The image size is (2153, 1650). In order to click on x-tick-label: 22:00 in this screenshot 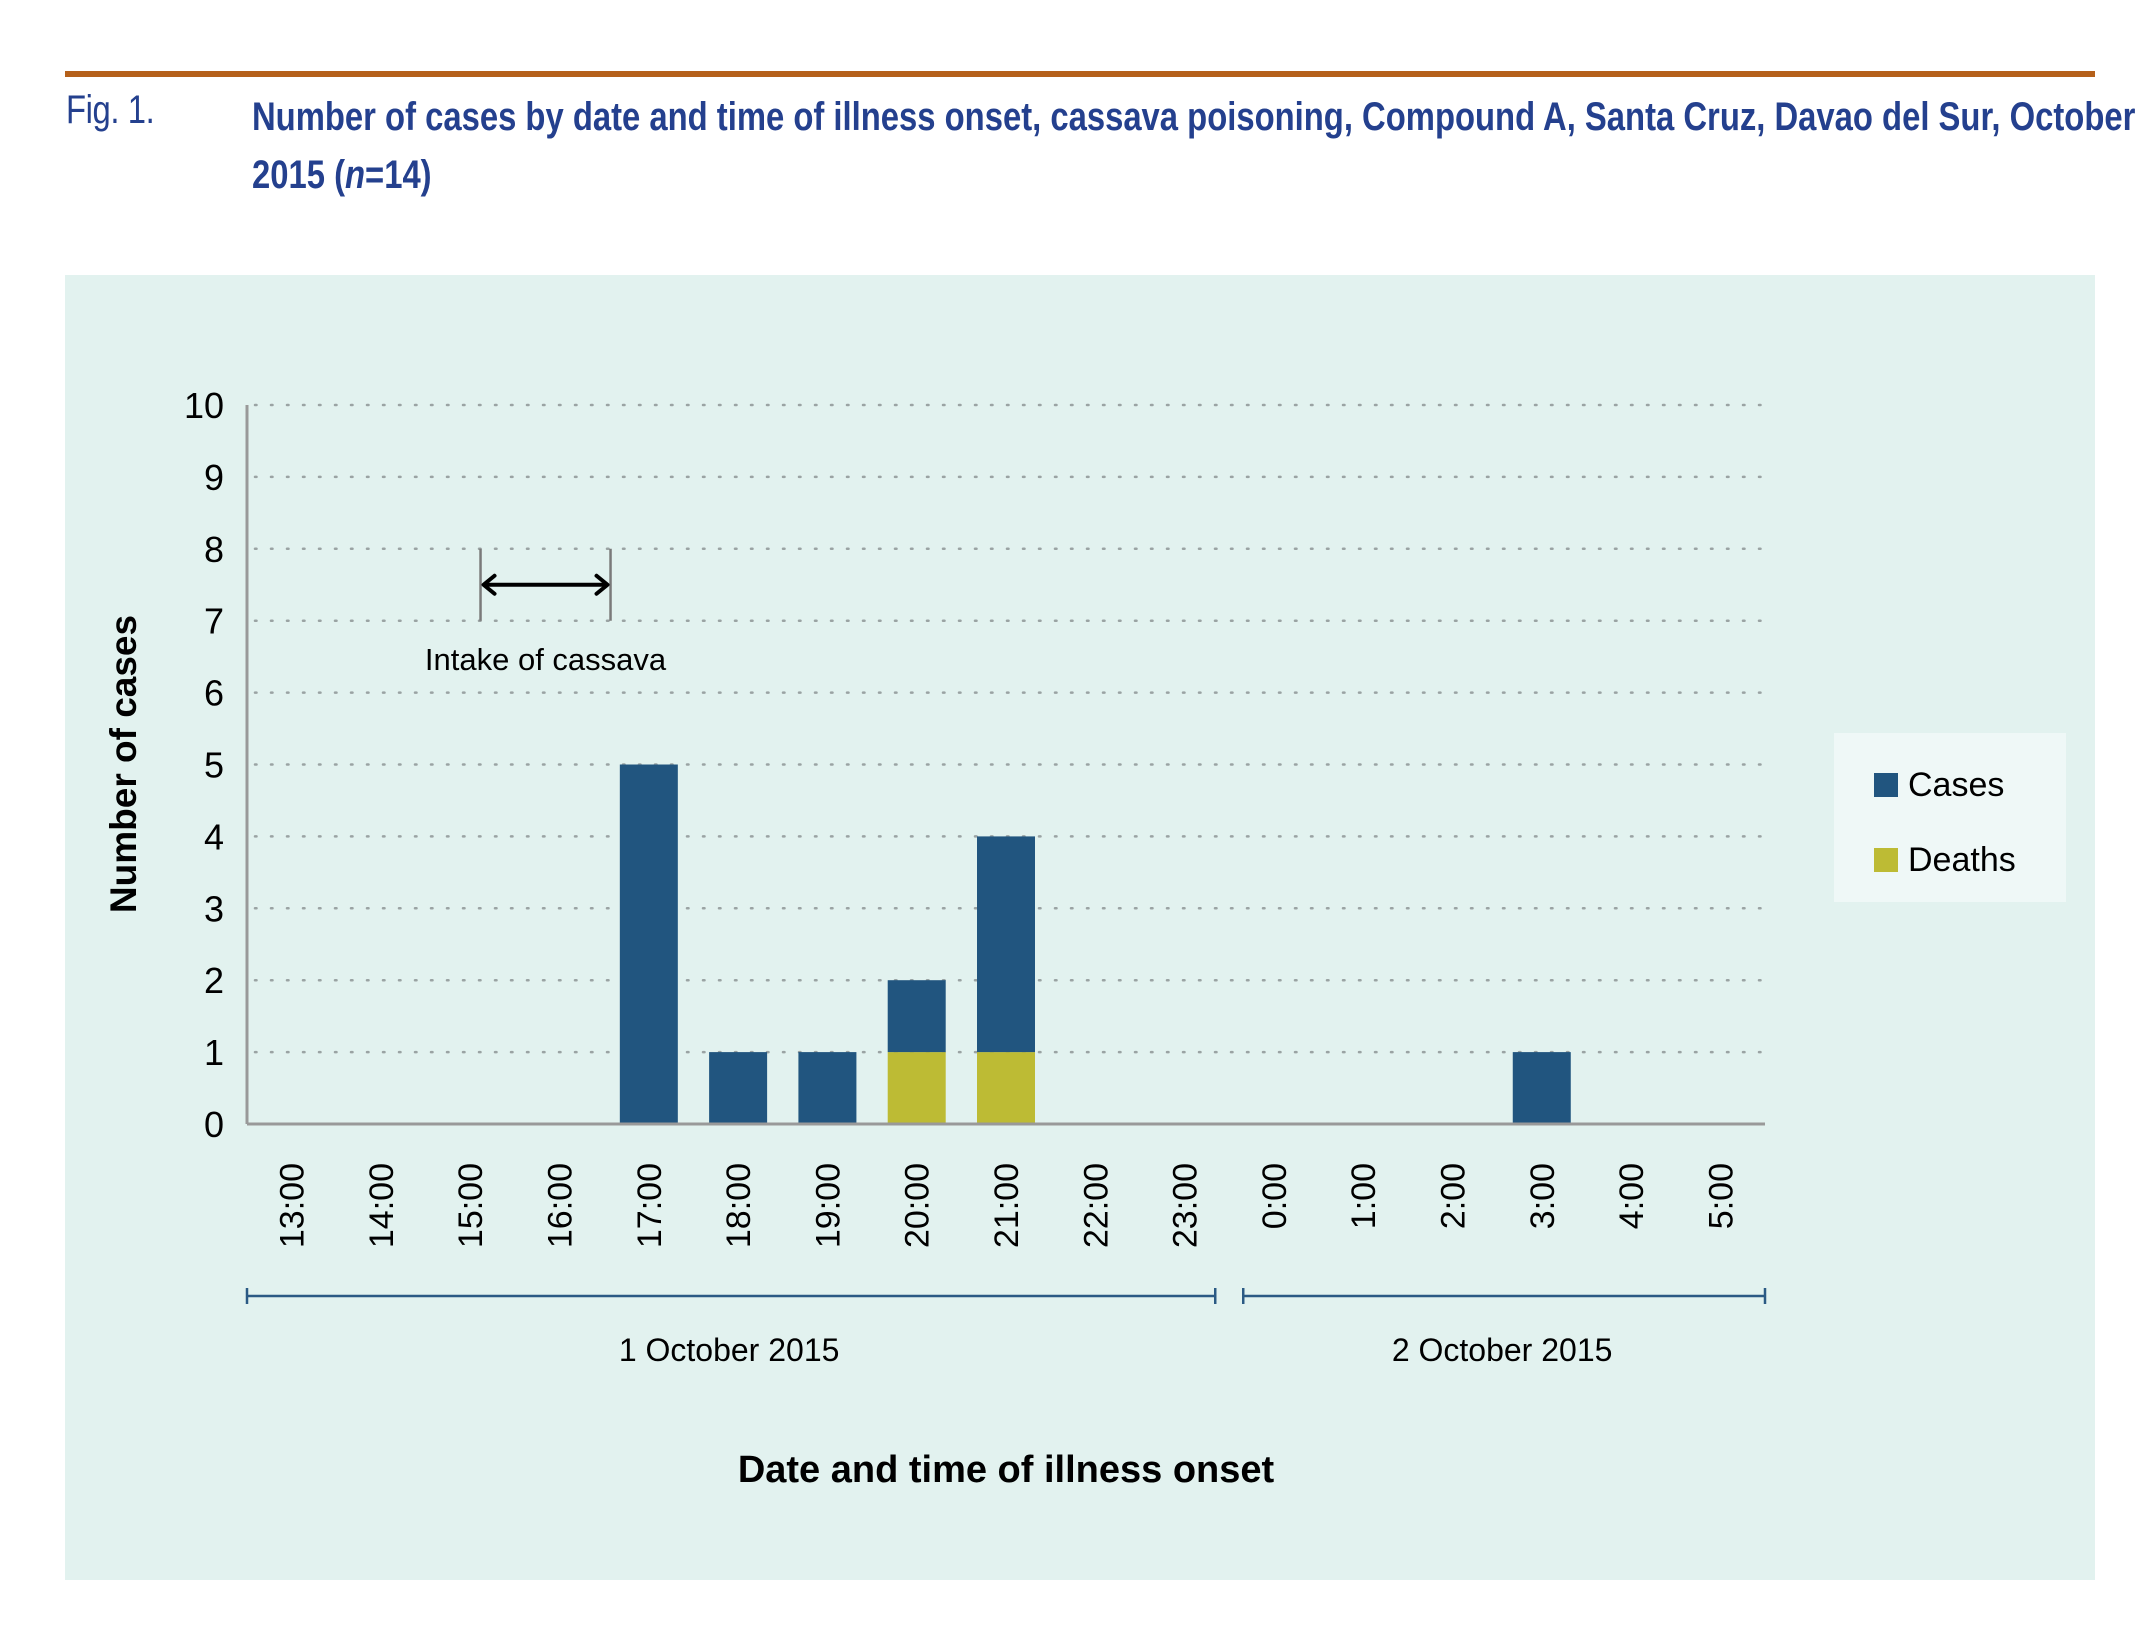, I will do `click(1096, 1205)`.